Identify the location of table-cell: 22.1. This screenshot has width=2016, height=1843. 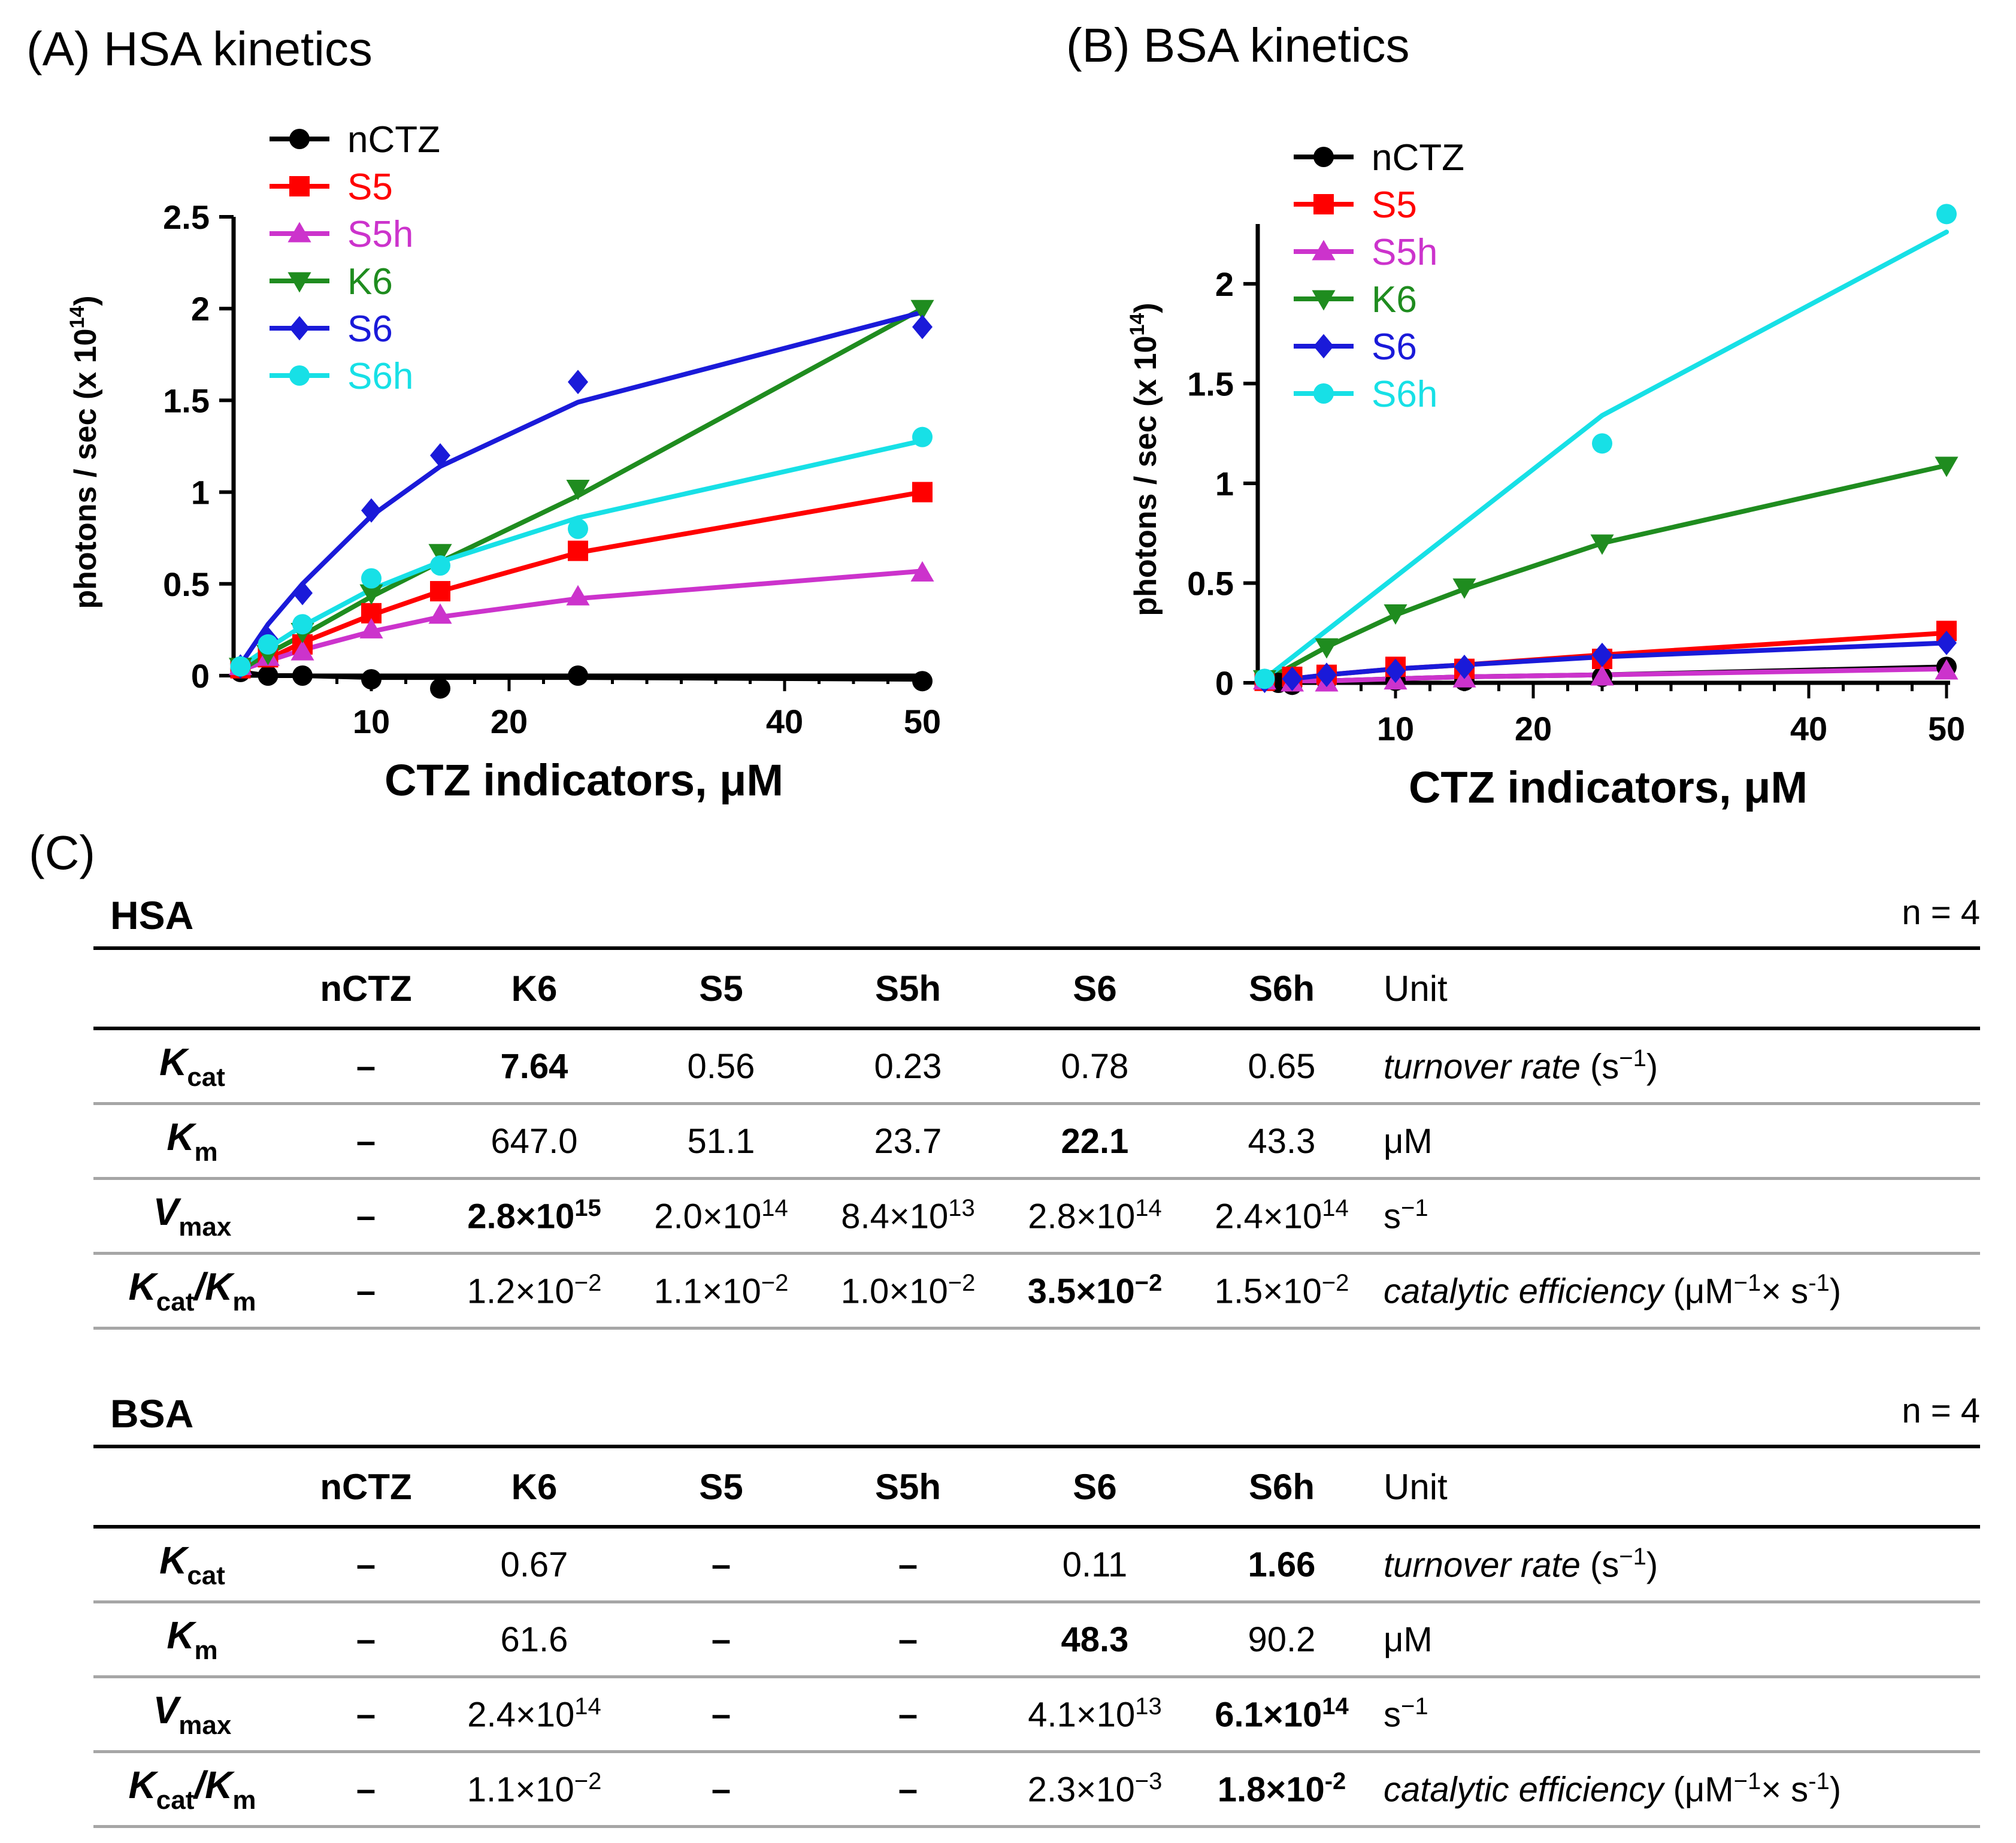
(1094, 1141).